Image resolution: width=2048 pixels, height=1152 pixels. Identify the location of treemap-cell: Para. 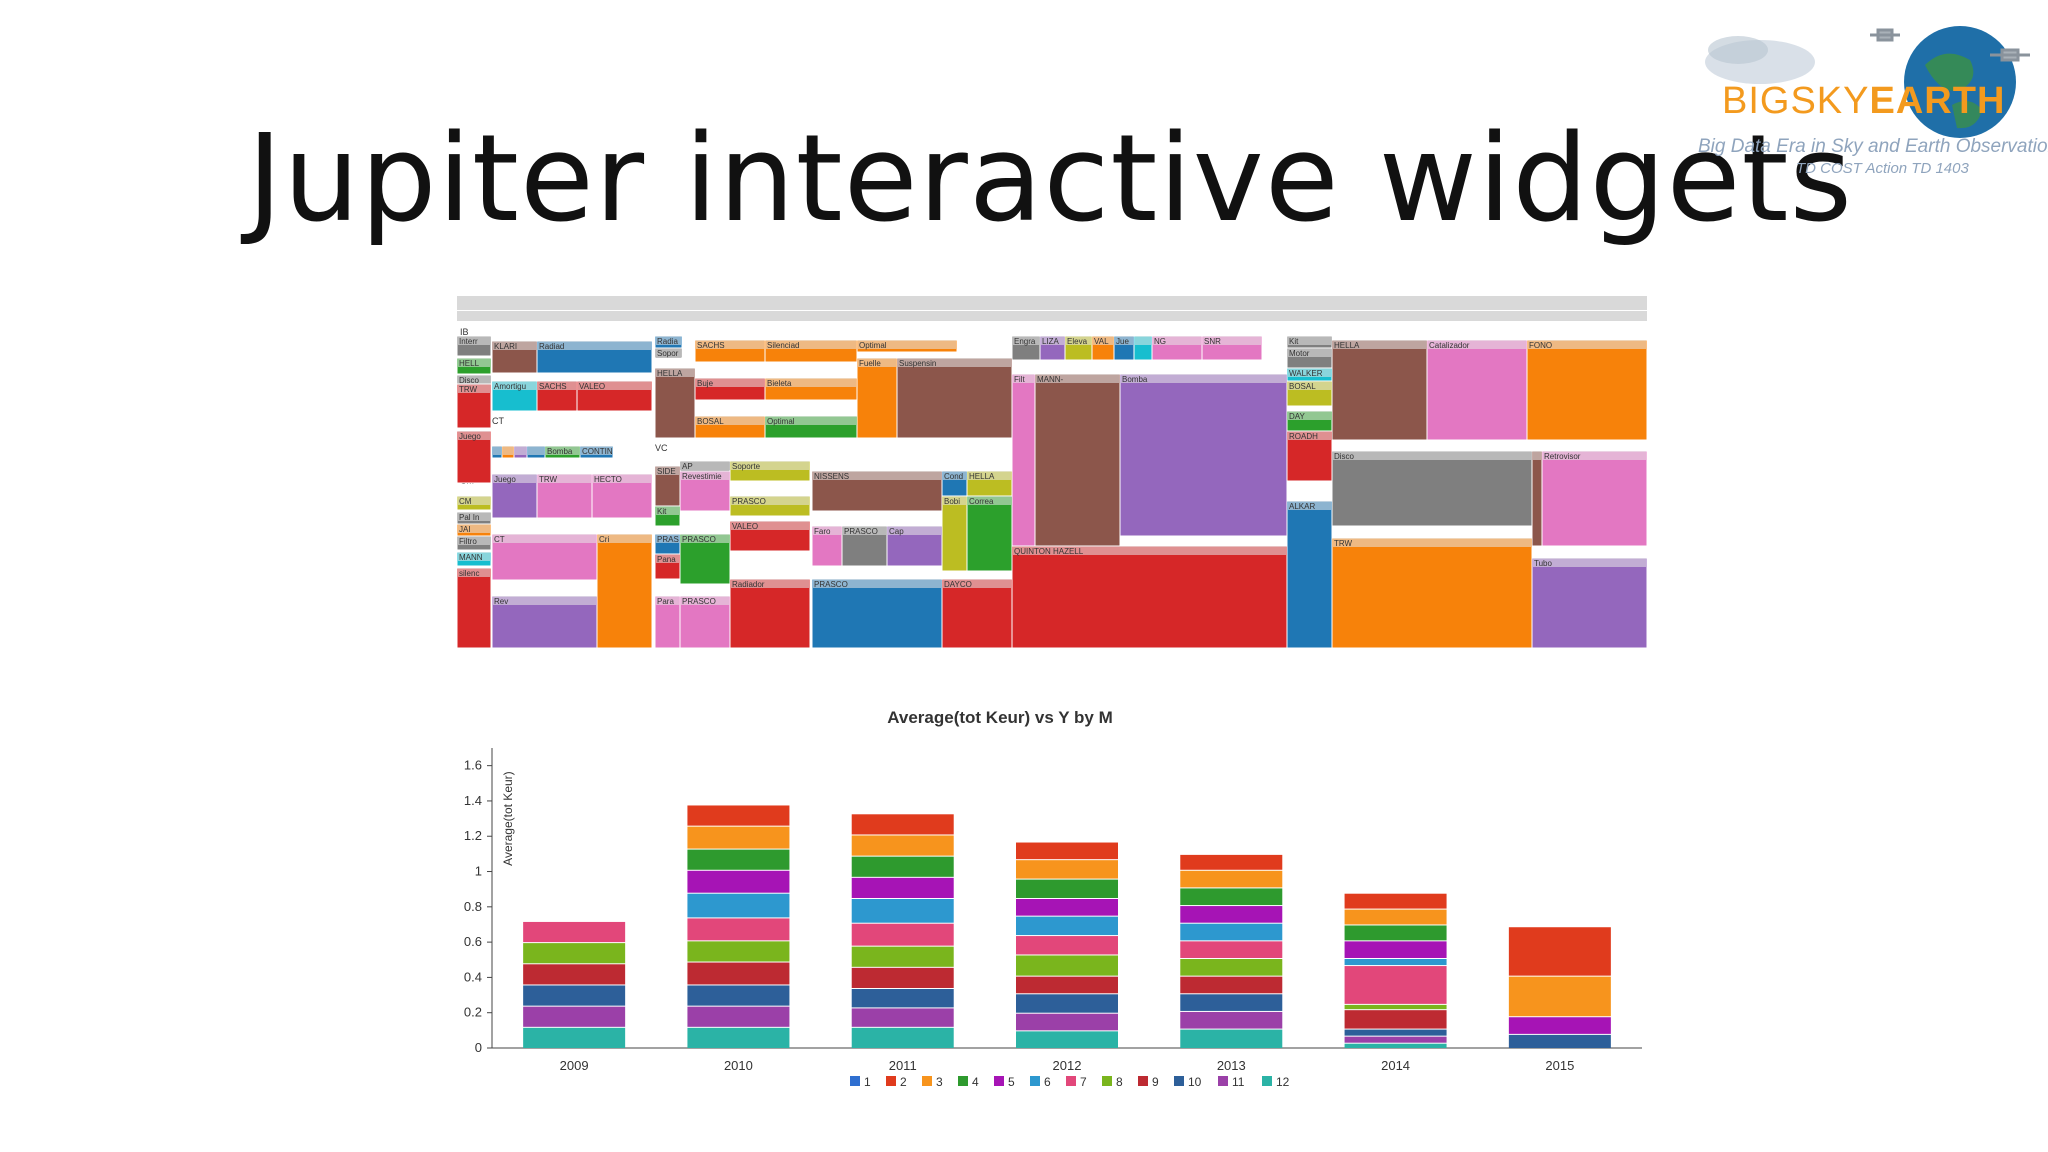
(667, 622).